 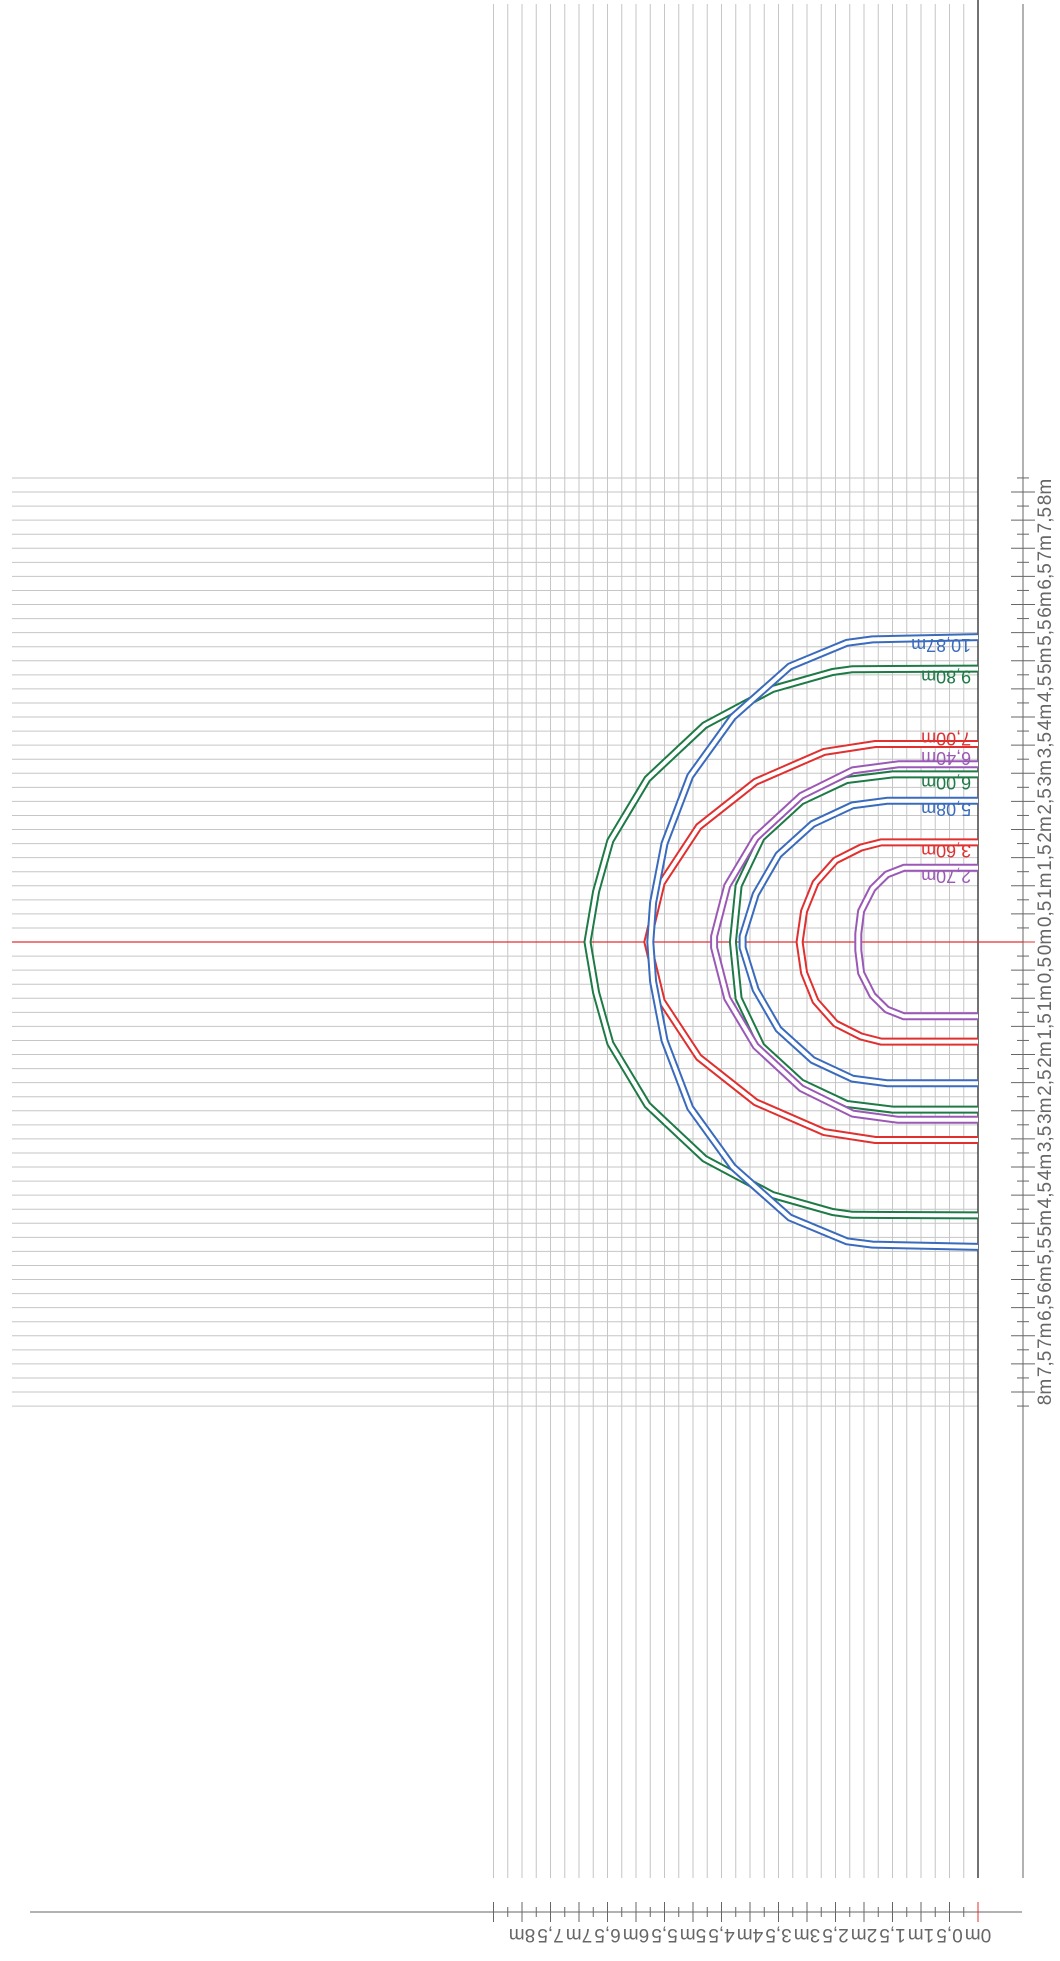 I want to click on curves, so click(x=781, y=942).